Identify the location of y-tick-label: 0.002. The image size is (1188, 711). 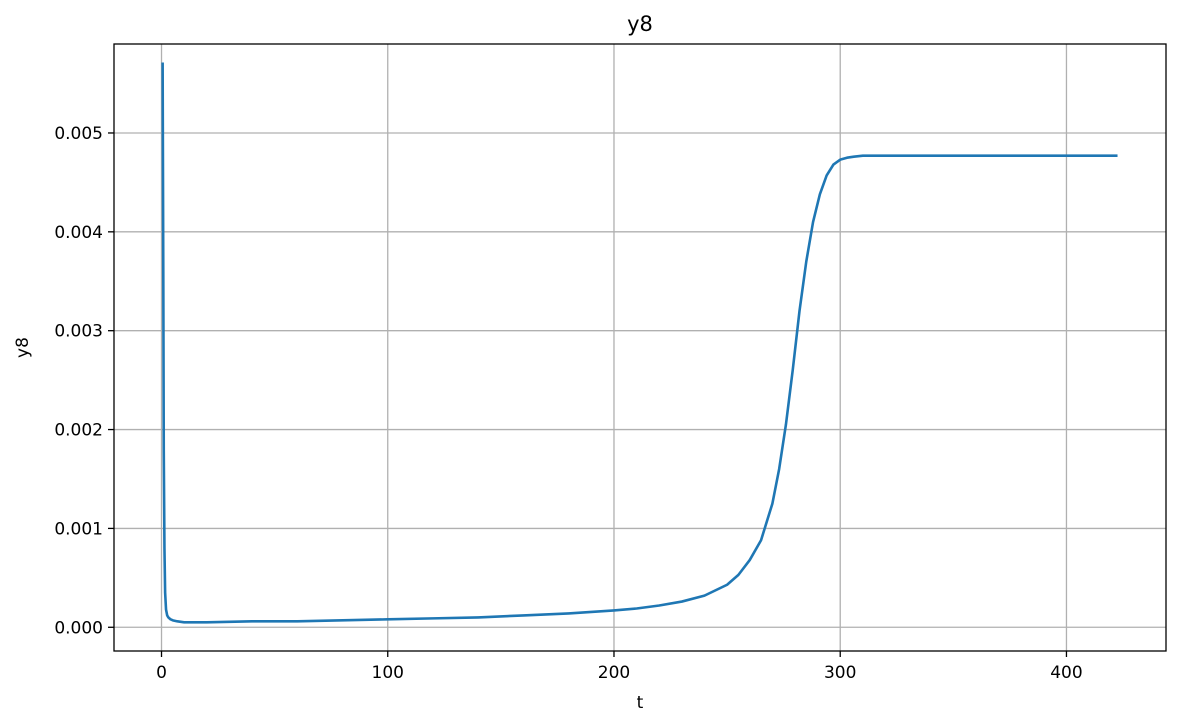
(78, 431).